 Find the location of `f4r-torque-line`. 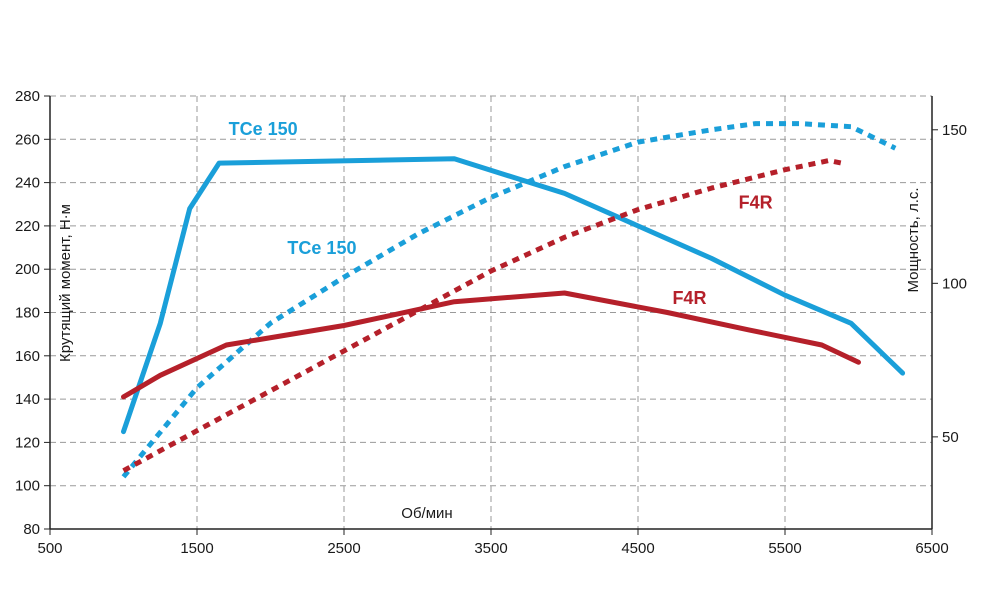

f4r-torque-line is located at coordinates (491, 345).